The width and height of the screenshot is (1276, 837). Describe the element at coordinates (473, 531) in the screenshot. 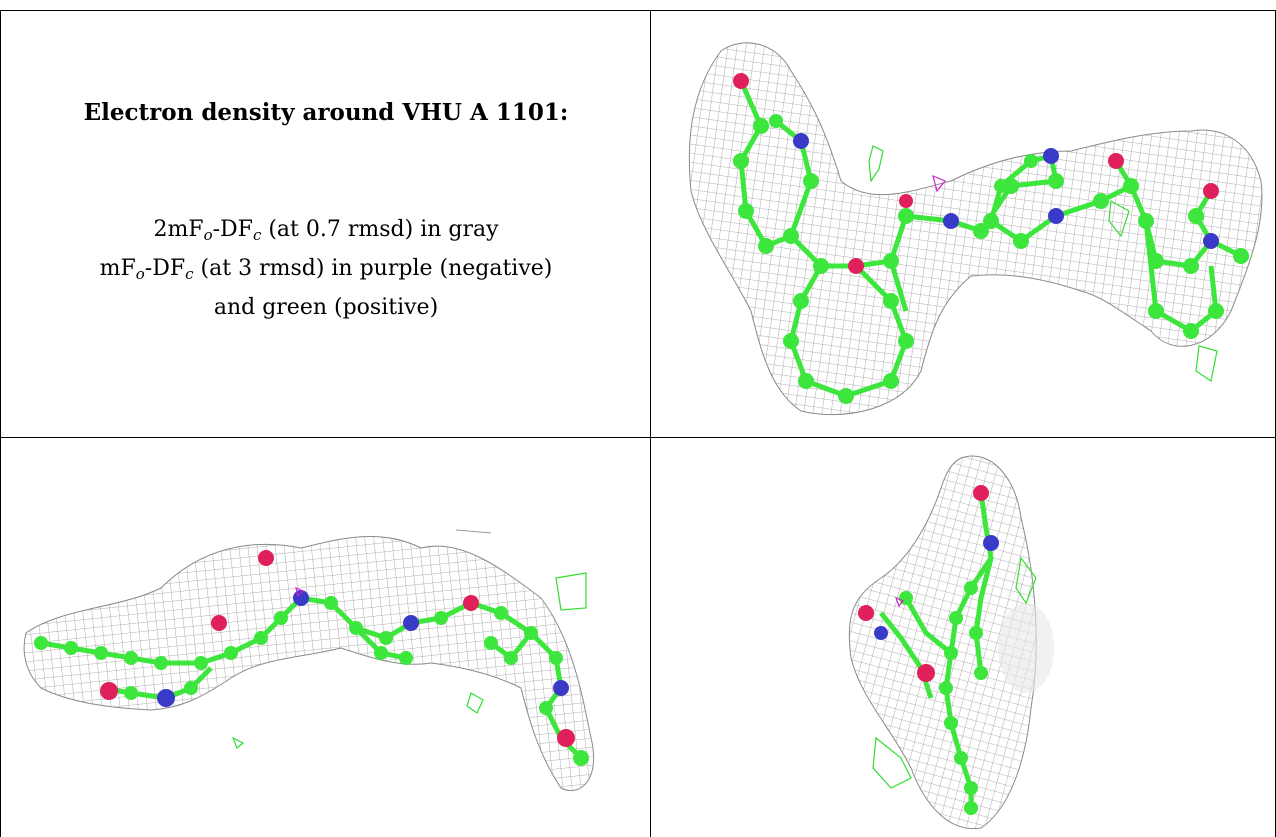

I see `density-fragment` at that location.